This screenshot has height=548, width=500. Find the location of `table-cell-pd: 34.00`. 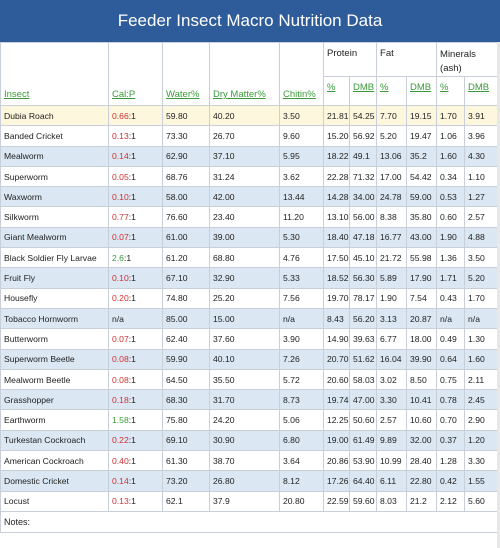

table-cell-pd: 34.00 is located at coordinates (363, 197).